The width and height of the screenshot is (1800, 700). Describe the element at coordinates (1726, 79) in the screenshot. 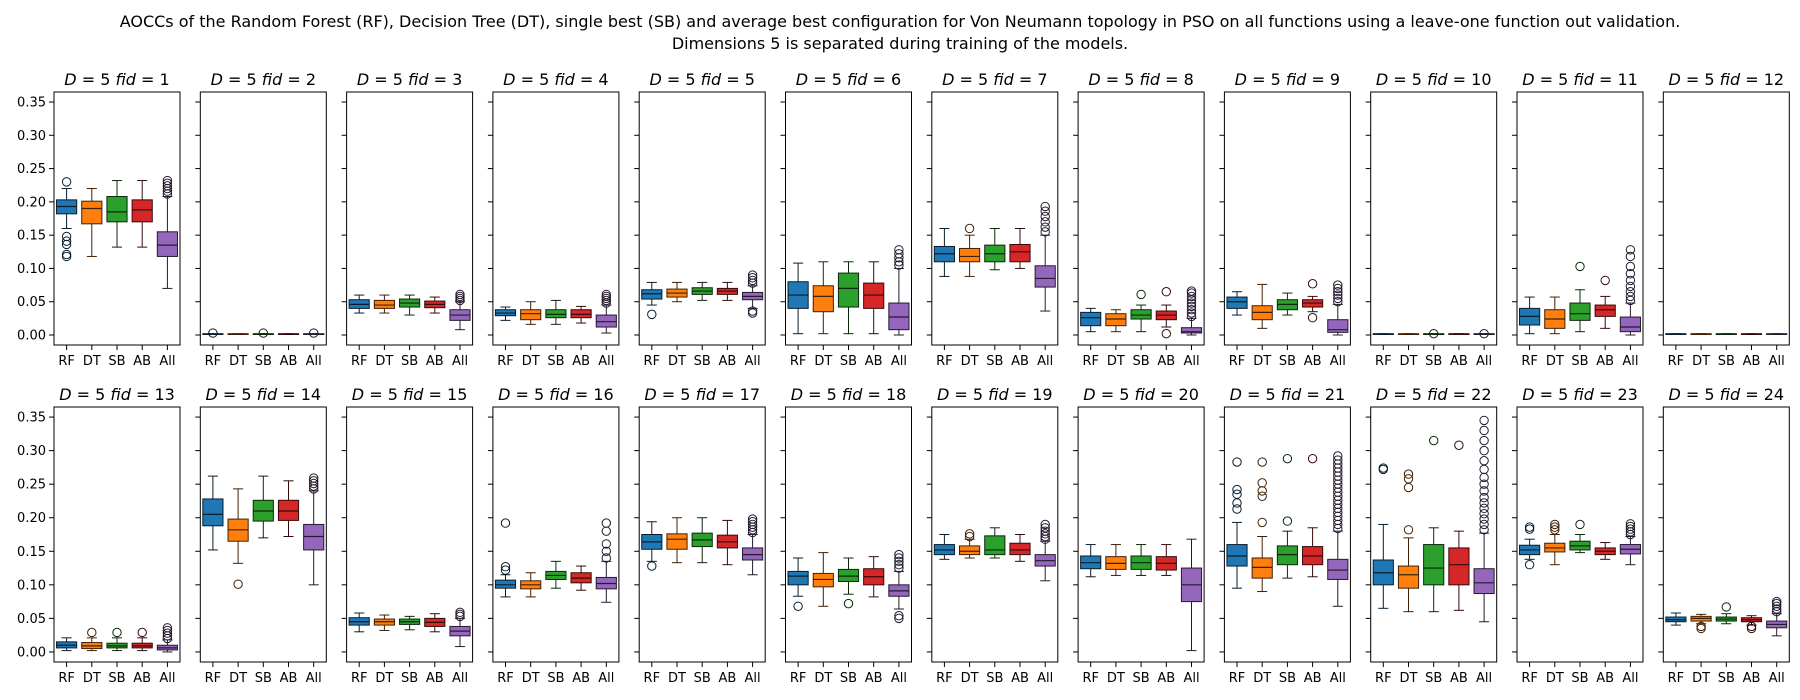

I see `panel-title: D = 5 fid = 12` at that location.